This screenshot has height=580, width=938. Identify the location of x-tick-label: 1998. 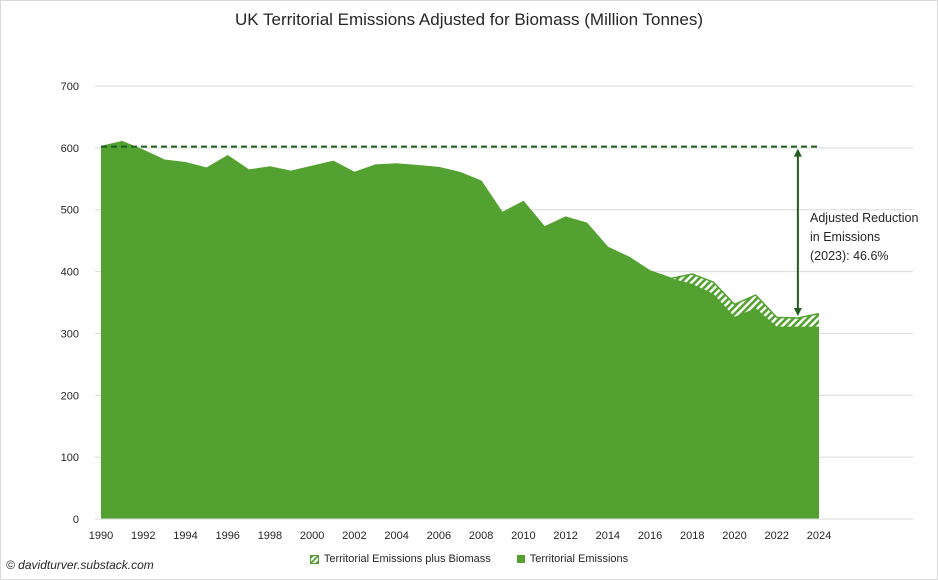
(270, 536).